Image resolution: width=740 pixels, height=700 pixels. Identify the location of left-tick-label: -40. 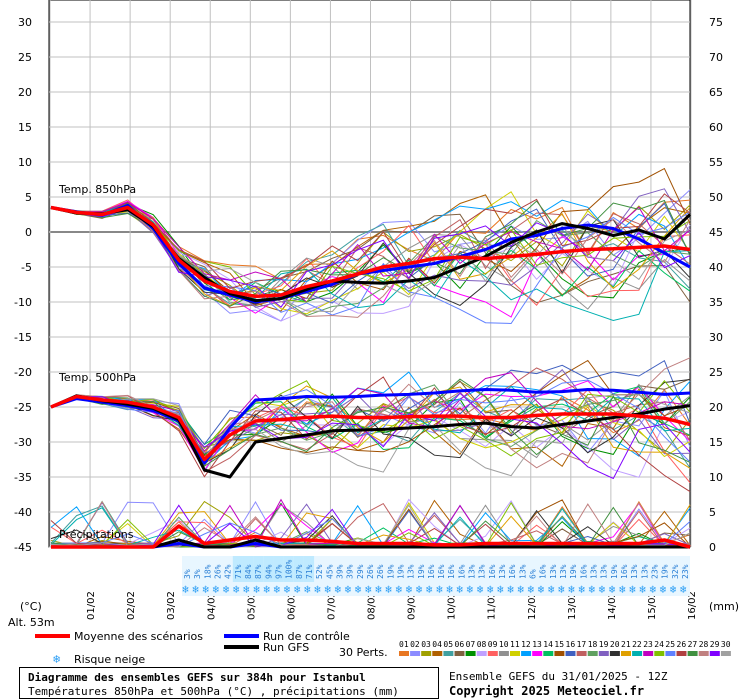
(23, 512).